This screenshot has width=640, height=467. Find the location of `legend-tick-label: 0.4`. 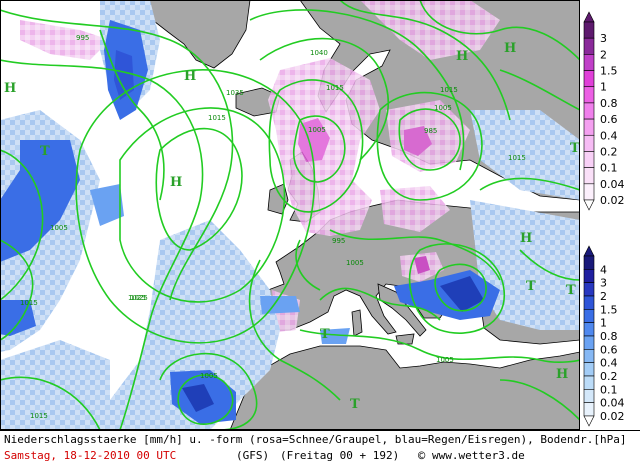

legend-tick-label: 0.4 is located at coordinates (609, 135).